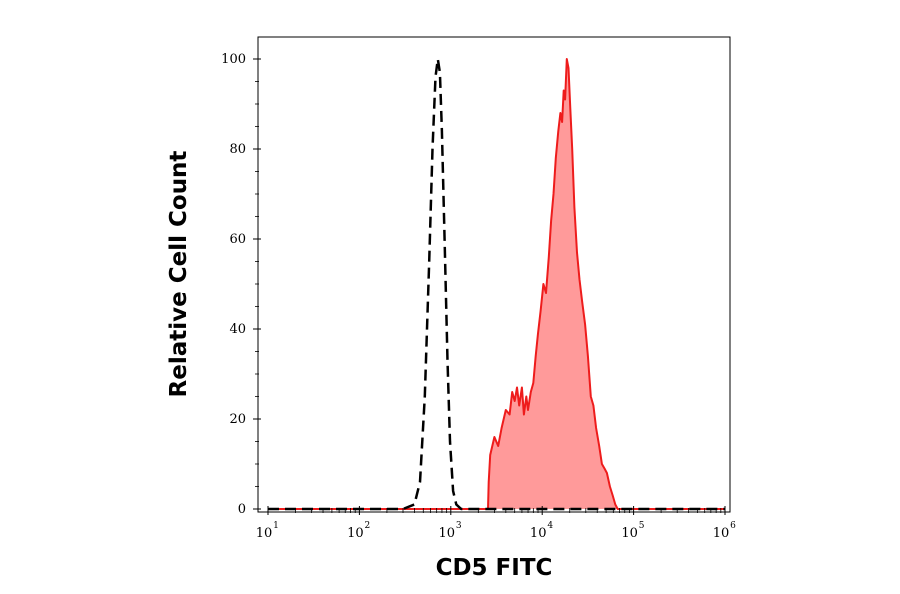 The image size is (900, 594). Describe the element at coordinates (241, 284) in the screenshot. I see `y-axis: 0 20 40 60 80 100` at that location.